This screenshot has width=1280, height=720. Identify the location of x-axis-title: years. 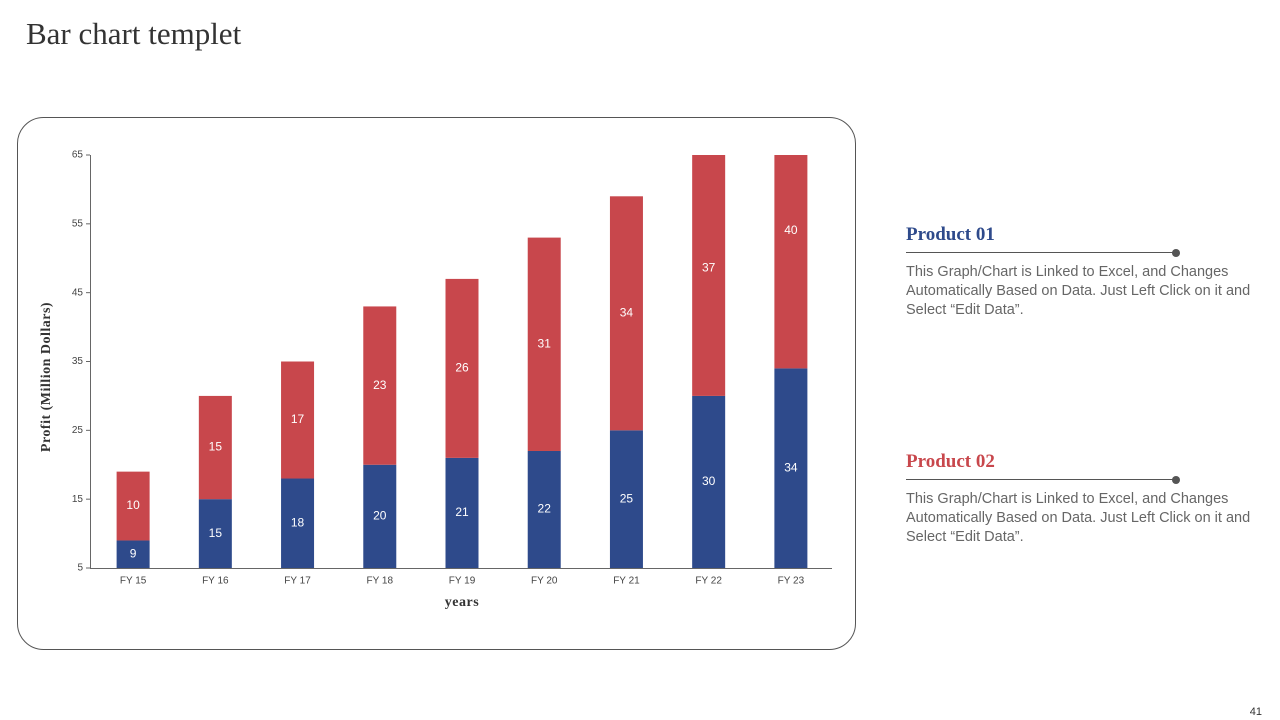
(462, 602).